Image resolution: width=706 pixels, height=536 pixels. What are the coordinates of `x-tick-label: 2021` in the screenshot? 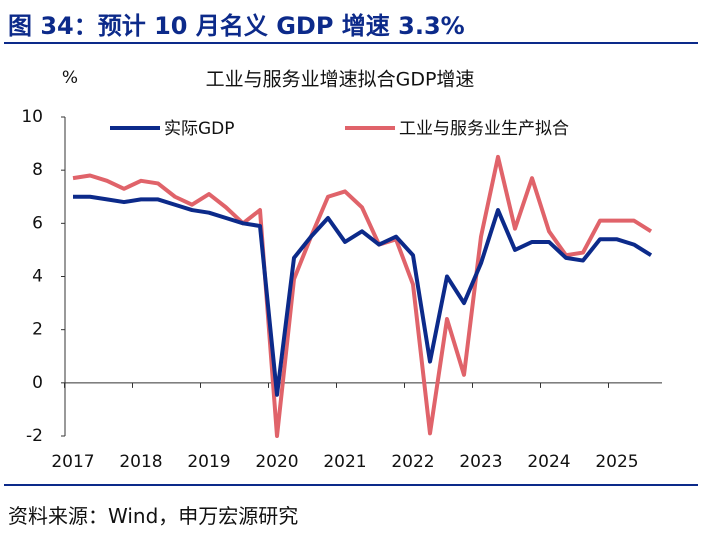 It's located at (344, 462).